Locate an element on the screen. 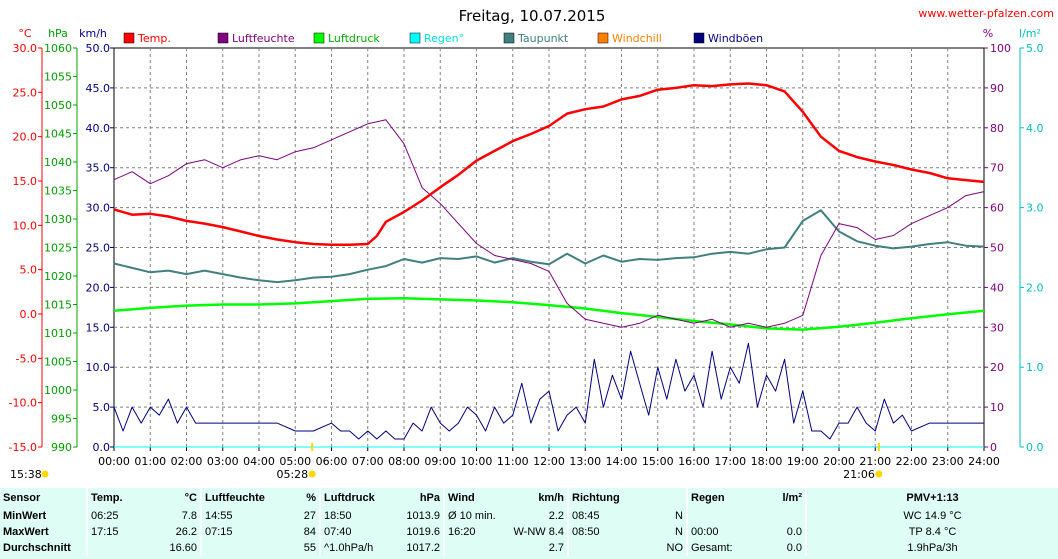  wind-value: W-NW 8.4 is located at coordinates (538, 532).